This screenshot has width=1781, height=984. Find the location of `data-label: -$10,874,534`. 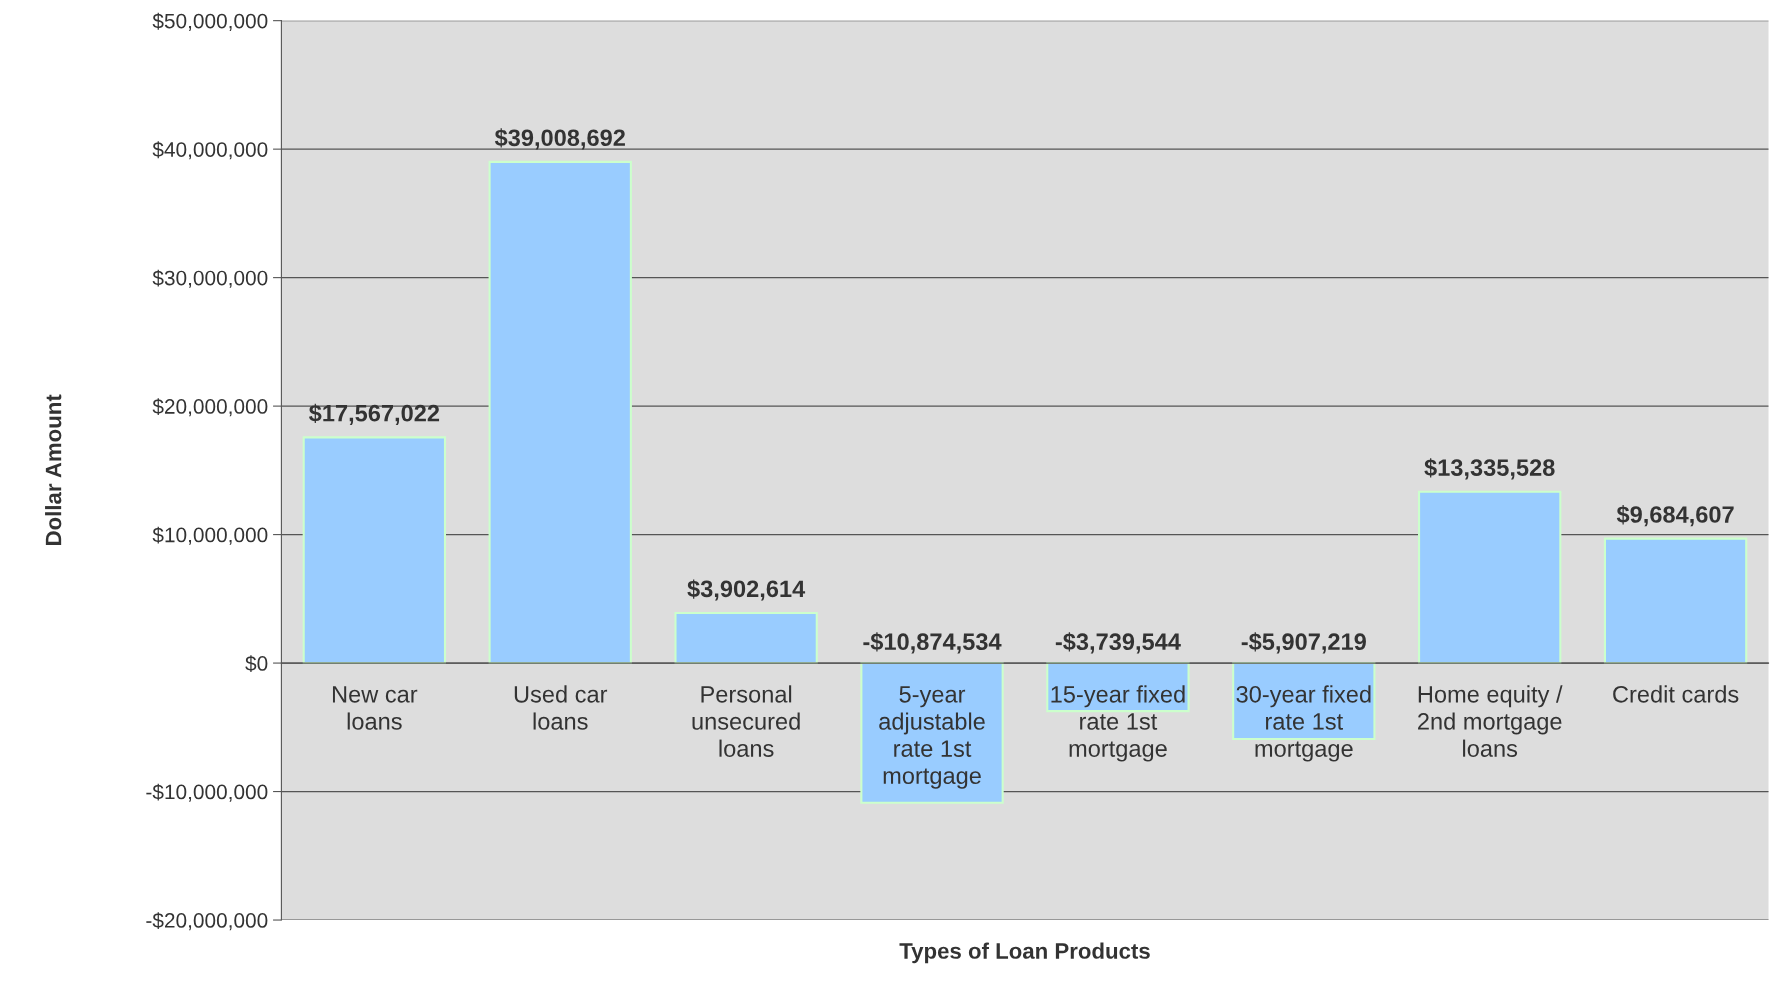

data-label: -$10,874,534 is located at coordinates (932, 643).